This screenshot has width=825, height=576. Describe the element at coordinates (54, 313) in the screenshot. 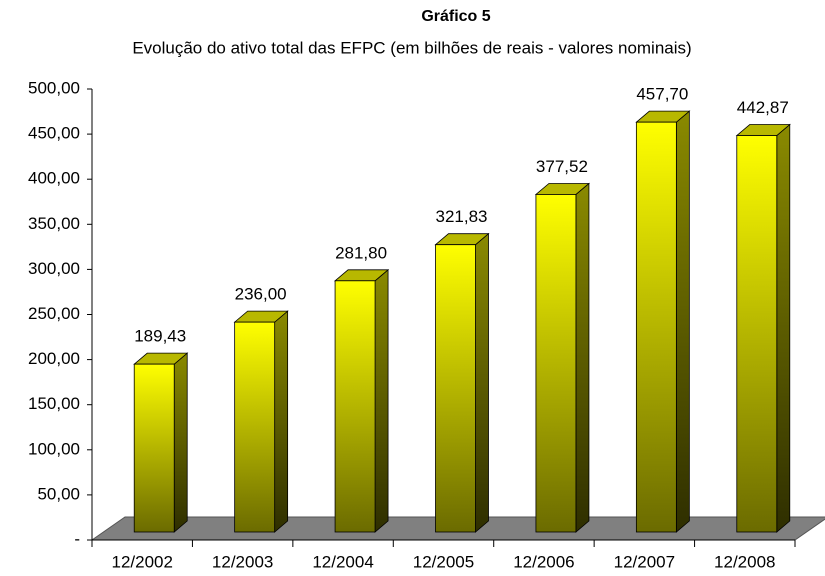

I see `y-tick-label: 250,00` at that location.